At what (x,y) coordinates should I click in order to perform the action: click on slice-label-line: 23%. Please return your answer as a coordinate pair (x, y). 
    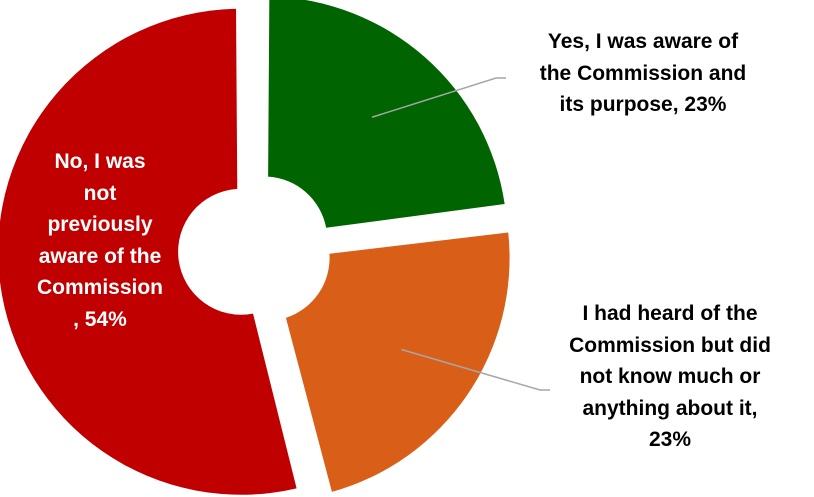
    Looking at the image, I should click on (670, 439).